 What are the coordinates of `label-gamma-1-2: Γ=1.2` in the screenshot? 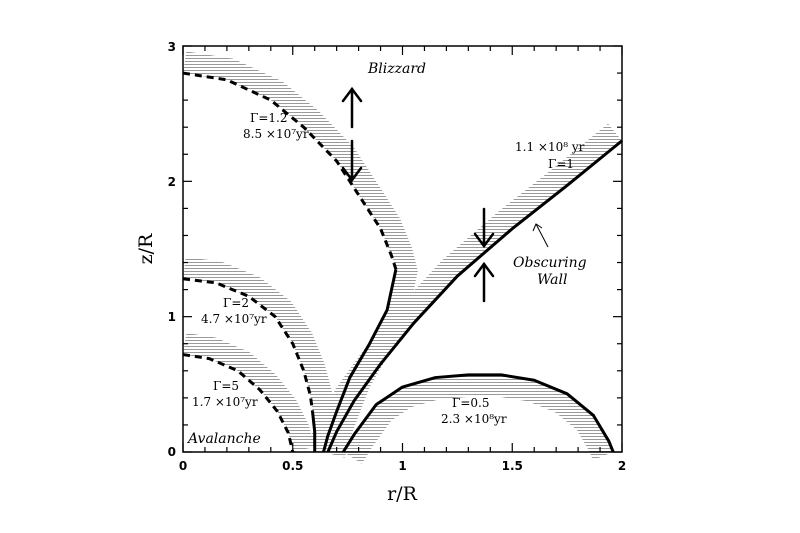 It's located at (268, 118).